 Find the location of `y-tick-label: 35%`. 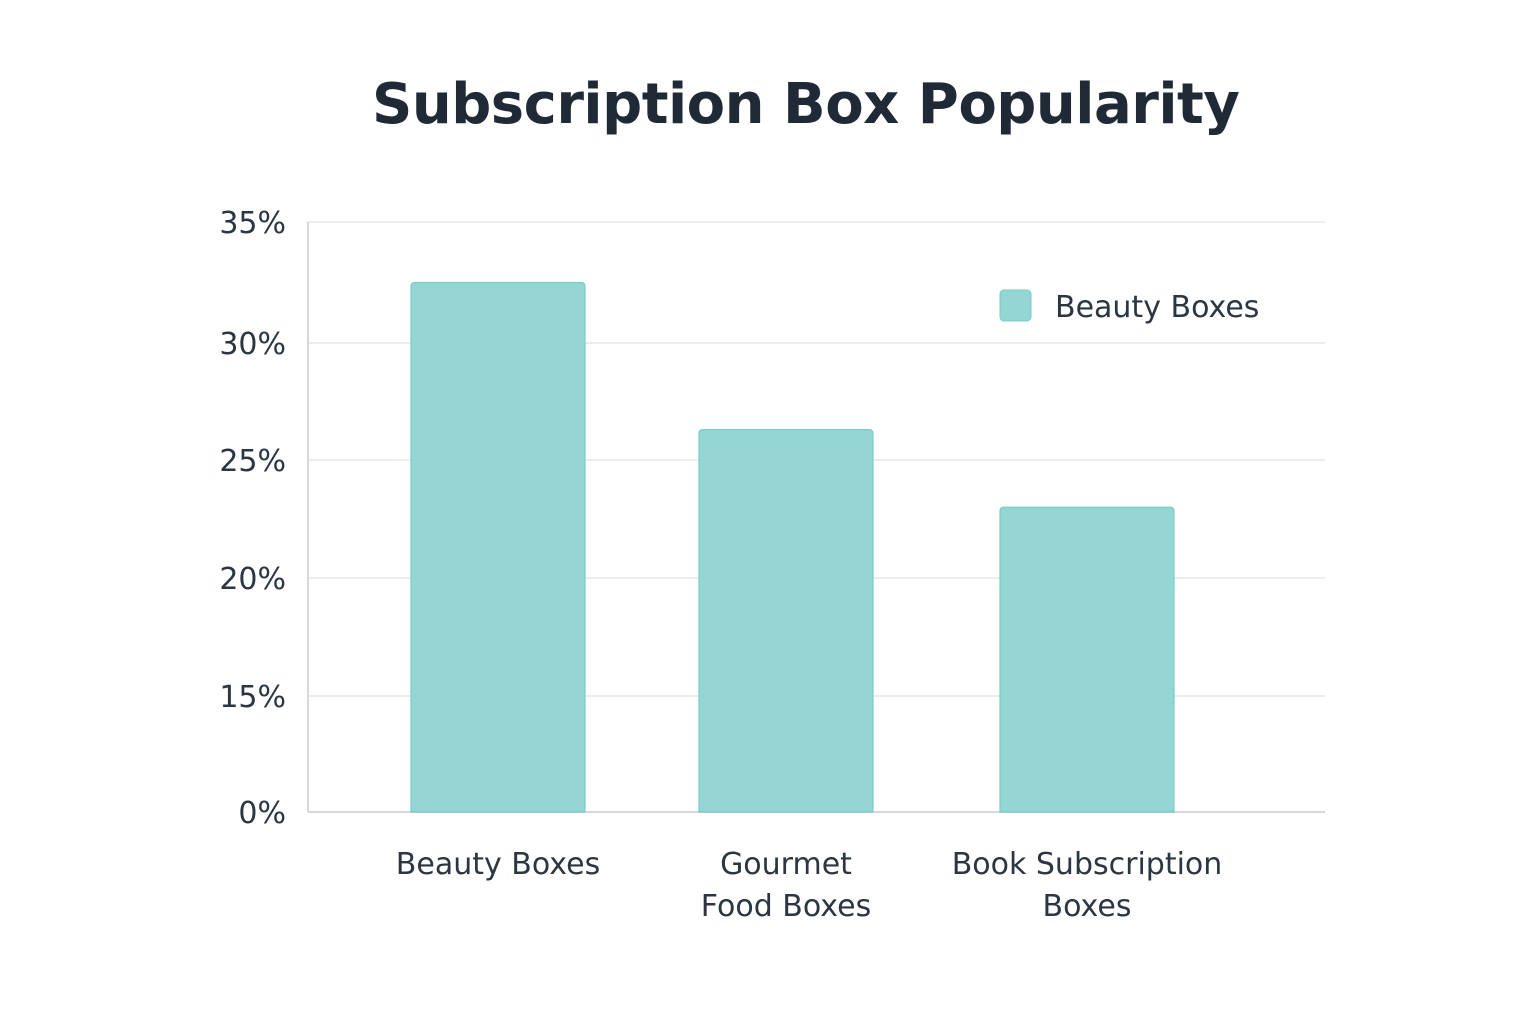

y-tick-label: 35% is located at coordinates (252, 223).